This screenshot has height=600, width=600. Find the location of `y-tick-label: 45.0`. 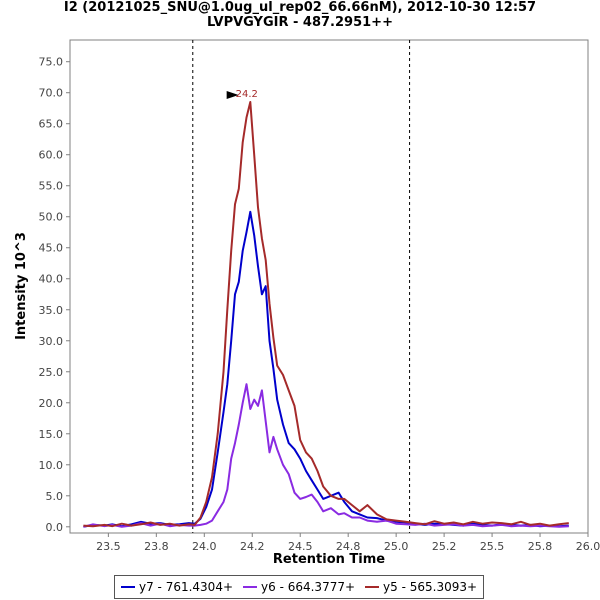

y-tick-label: 45.0 is located at coordinates (51, 248).